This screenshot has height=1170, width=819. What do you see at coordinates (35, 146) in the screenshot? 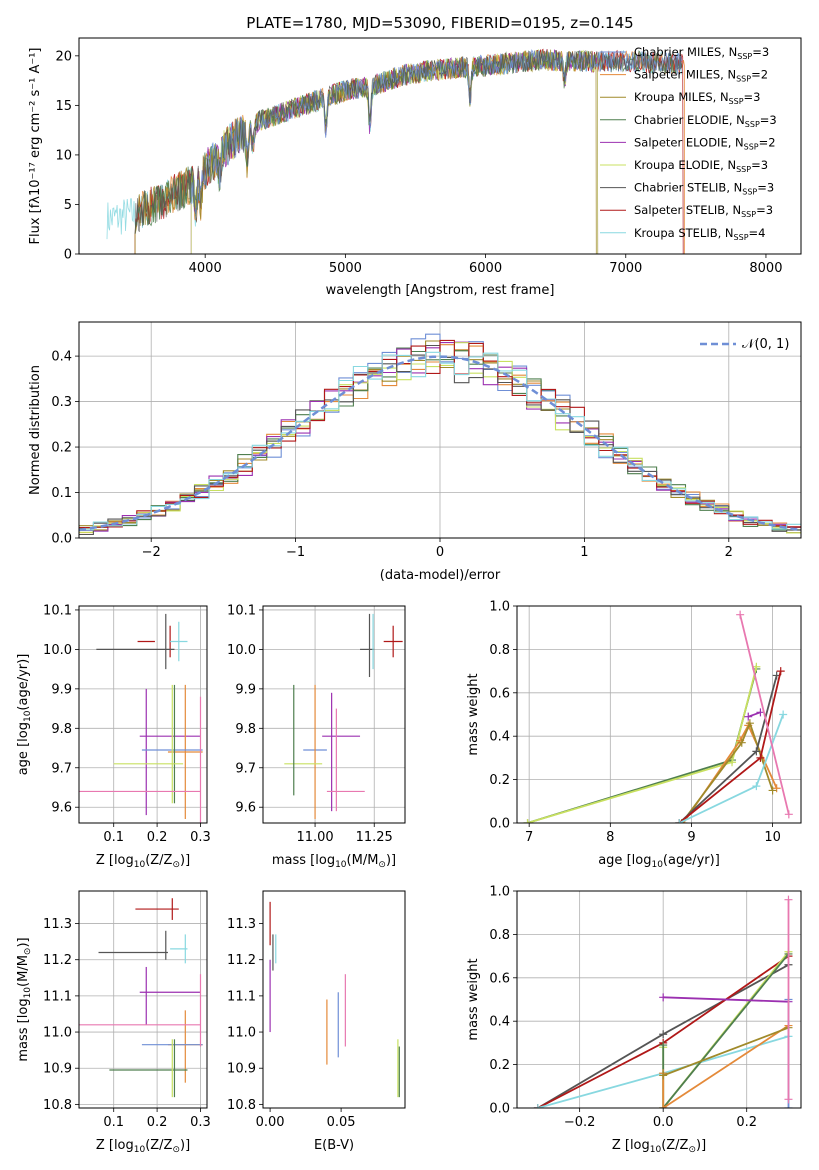
I see `y-axis-label: Flux [fλ10⁻¹⁷ erg cm⁻² s⁻¹ A⁻¹]` at bounding box center [35, 146].